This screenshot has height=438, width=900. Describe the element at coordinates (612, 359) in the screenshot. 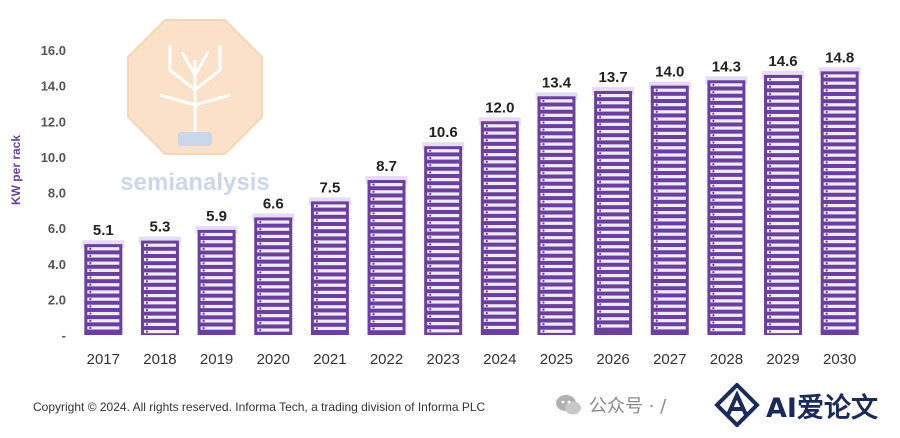

I see `x-tick-label: 2026` at that location.